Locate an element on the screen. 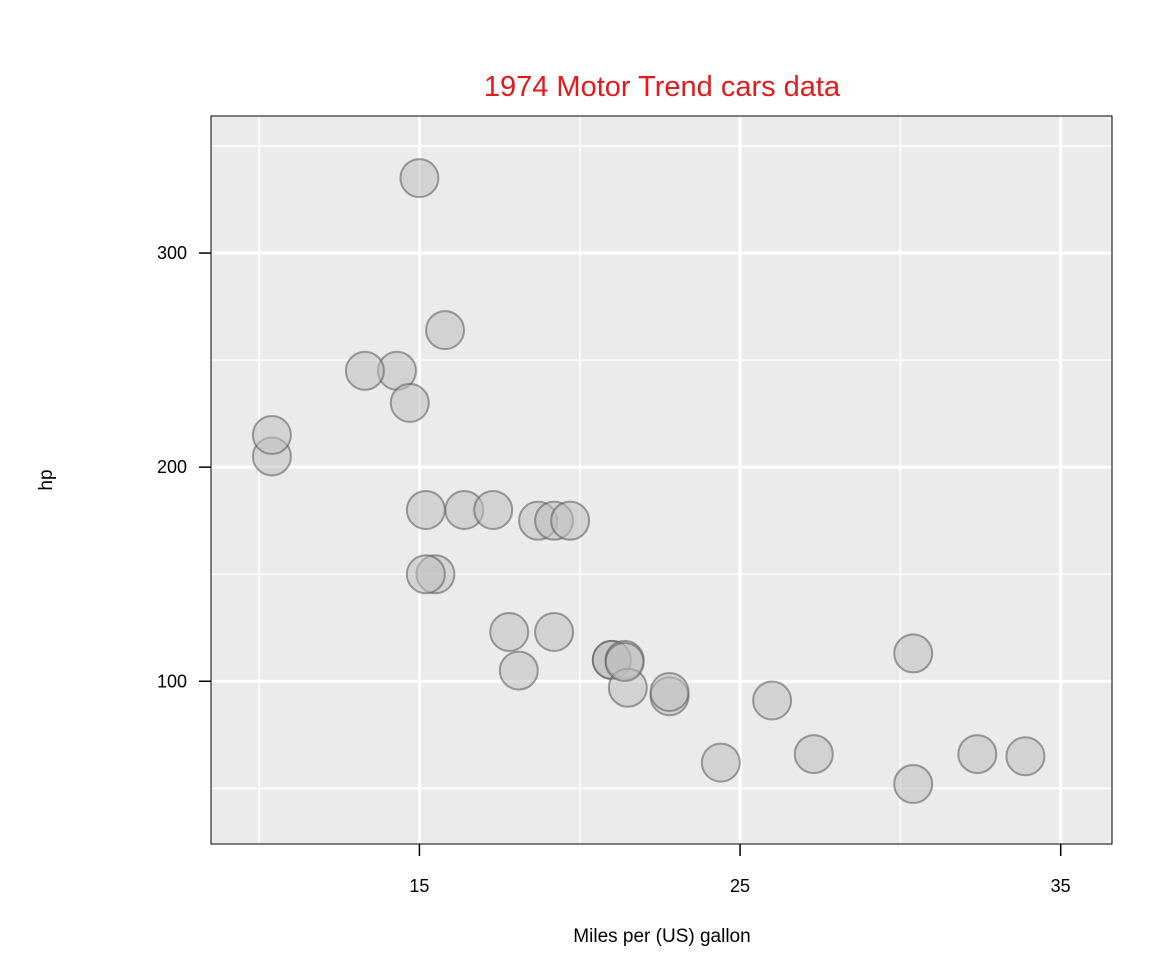 Image resolution: width=1152 pixels, height=960 pixels. x-axis-label: Miles per (US) gallon is located at coordinates (661, 936).